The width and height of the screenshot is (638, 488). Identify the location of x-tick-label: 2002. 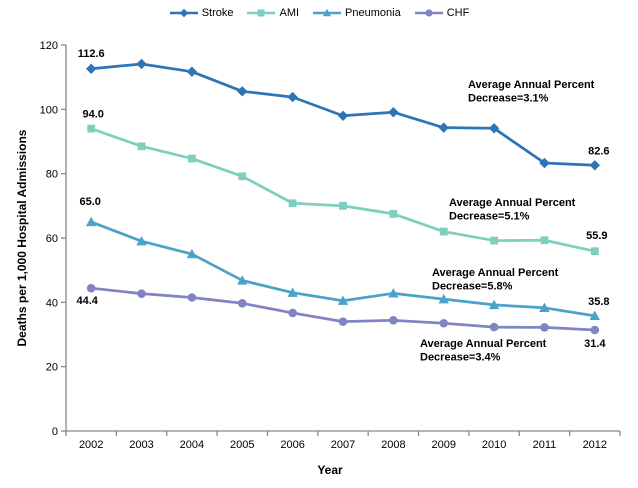
(91, 445).